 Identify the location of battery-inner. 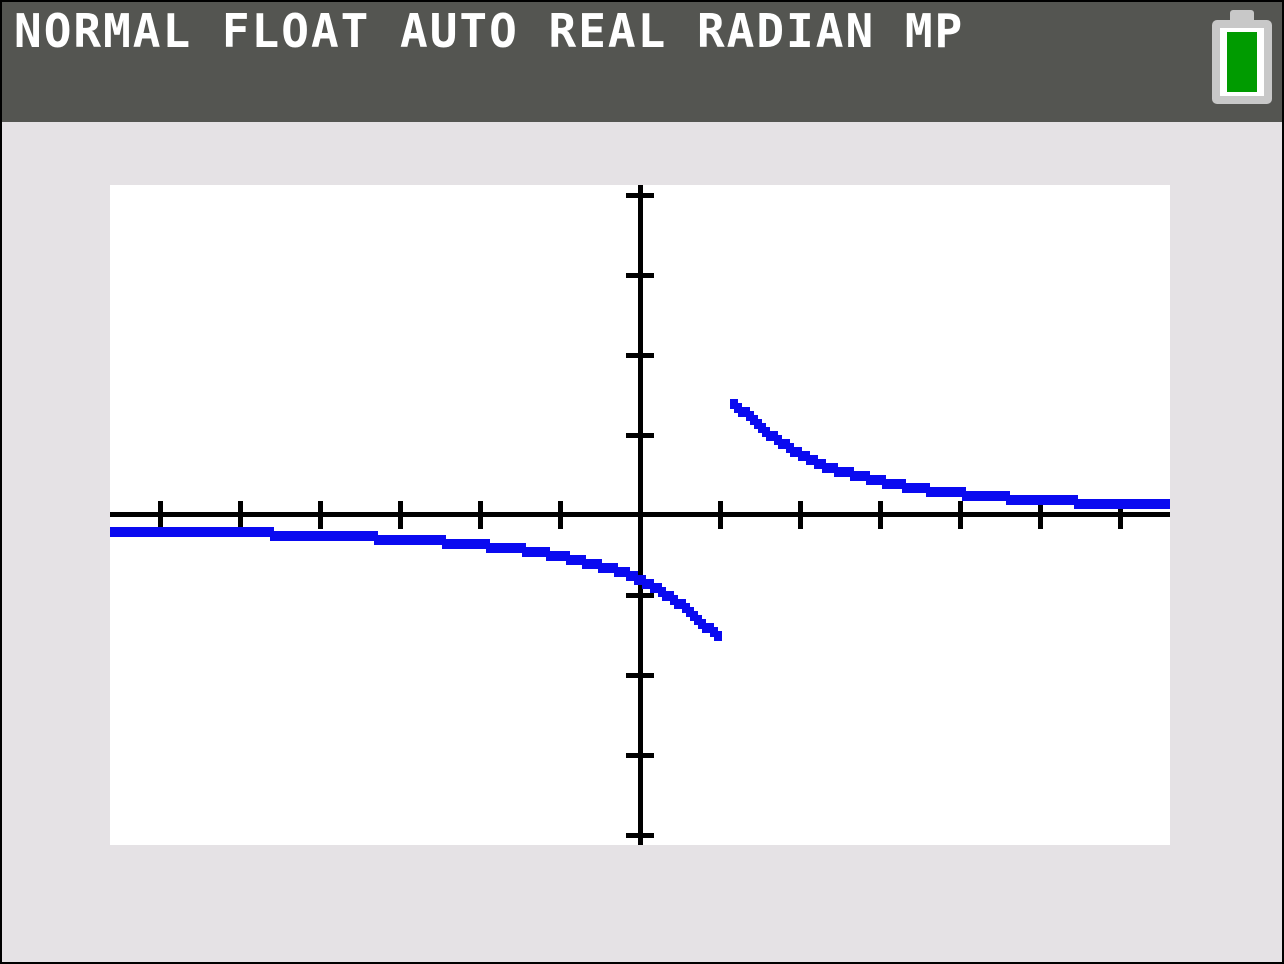
(1242, 62).